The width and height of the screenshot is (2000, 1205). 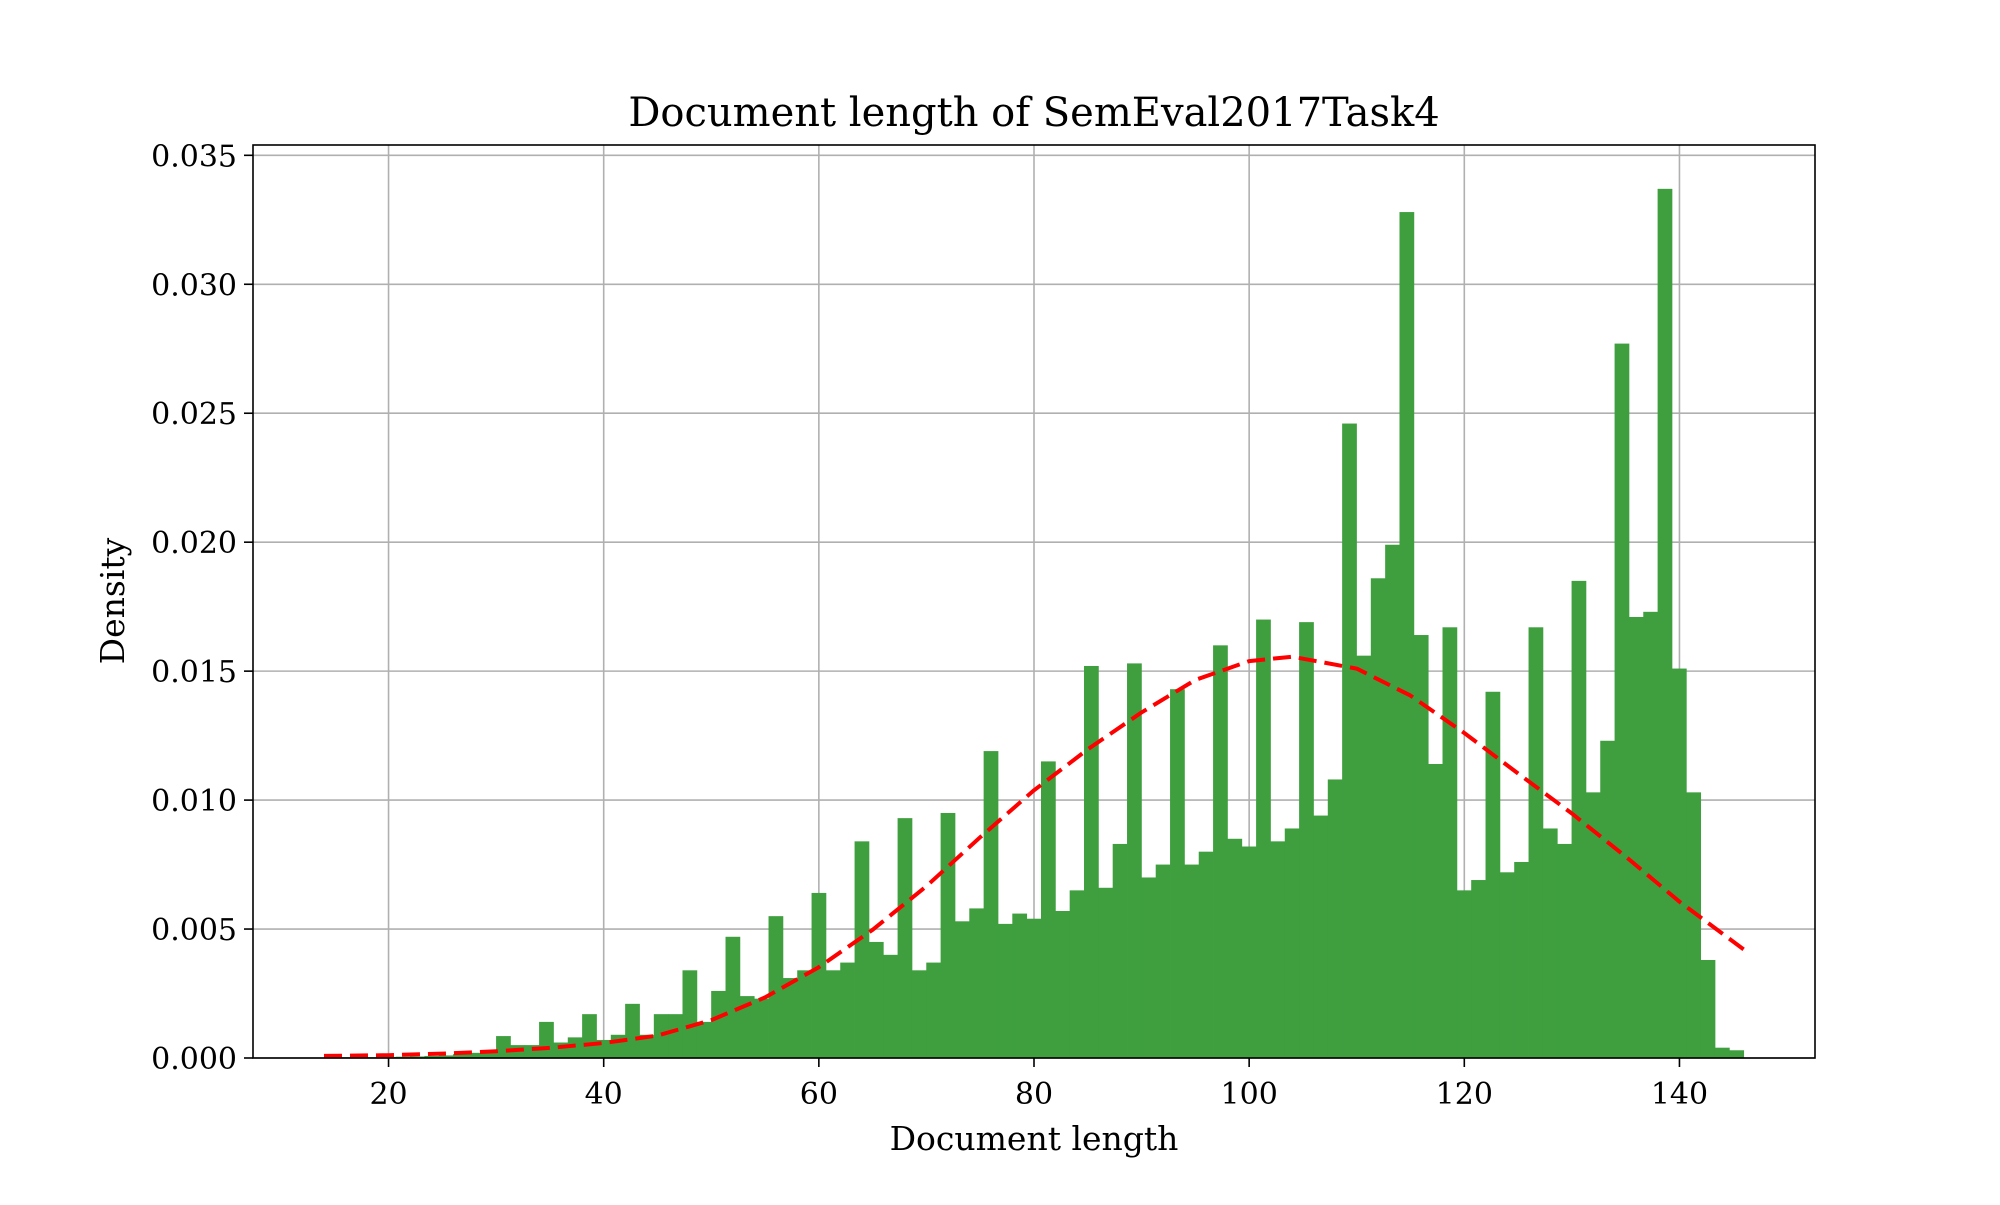 I want to click on x-tick-label: 120, so click(x=1464, y=1094).